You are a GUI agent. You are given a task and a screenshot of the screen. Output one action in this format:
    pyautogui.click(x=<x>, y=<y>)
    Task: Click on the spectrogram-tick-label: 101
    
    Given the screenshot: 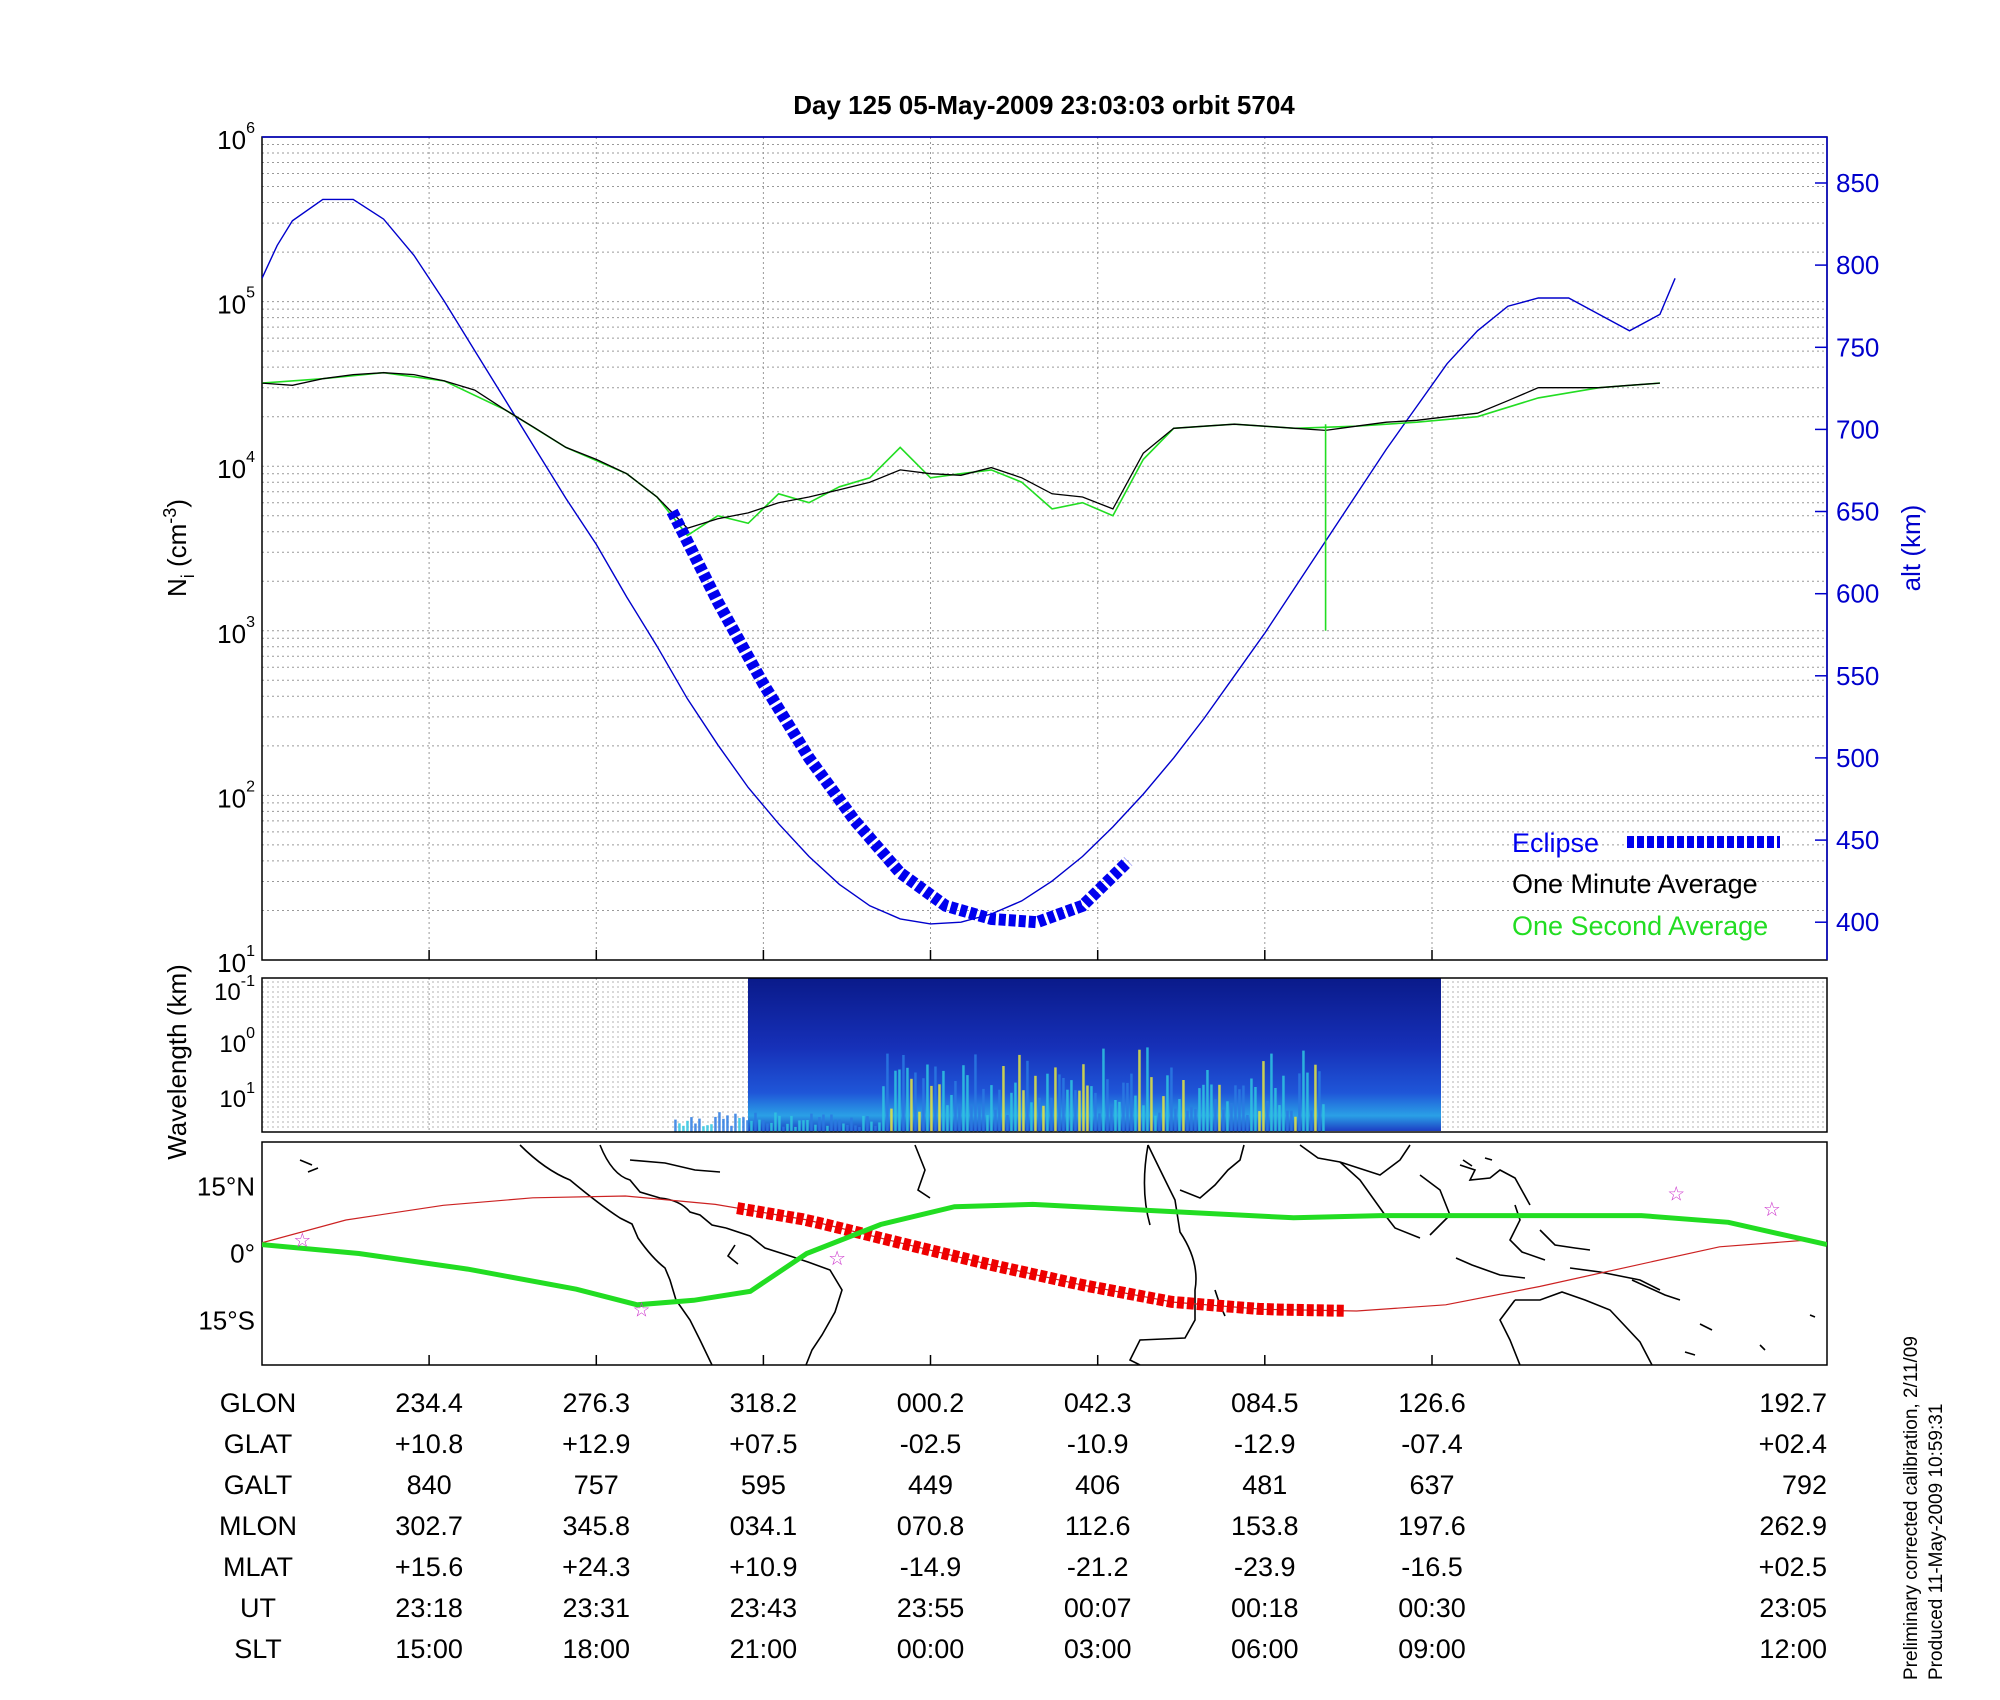 What is the action you would take?
    pyautogui.click(x=237, y=1096)
    